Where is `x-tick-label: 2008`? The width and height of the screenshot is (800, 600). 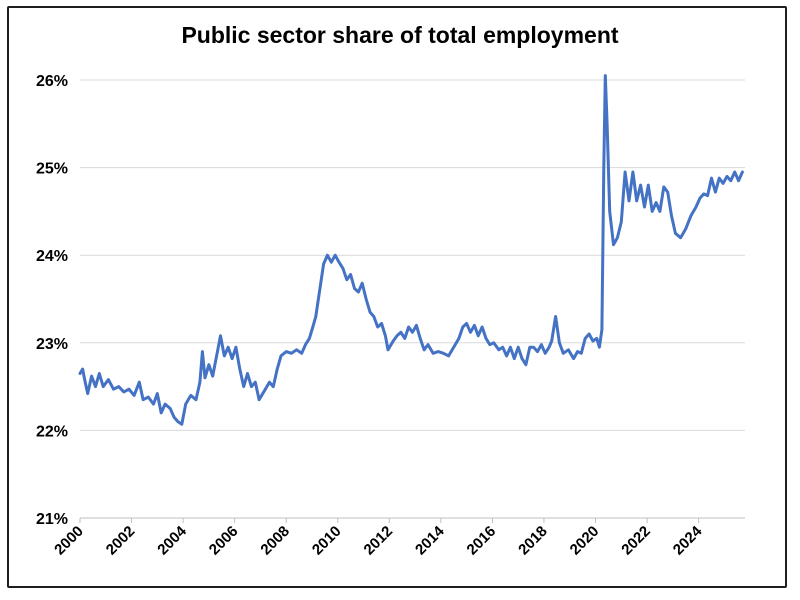 x-tick-label: 2008 is located at coordinates (275, 541).